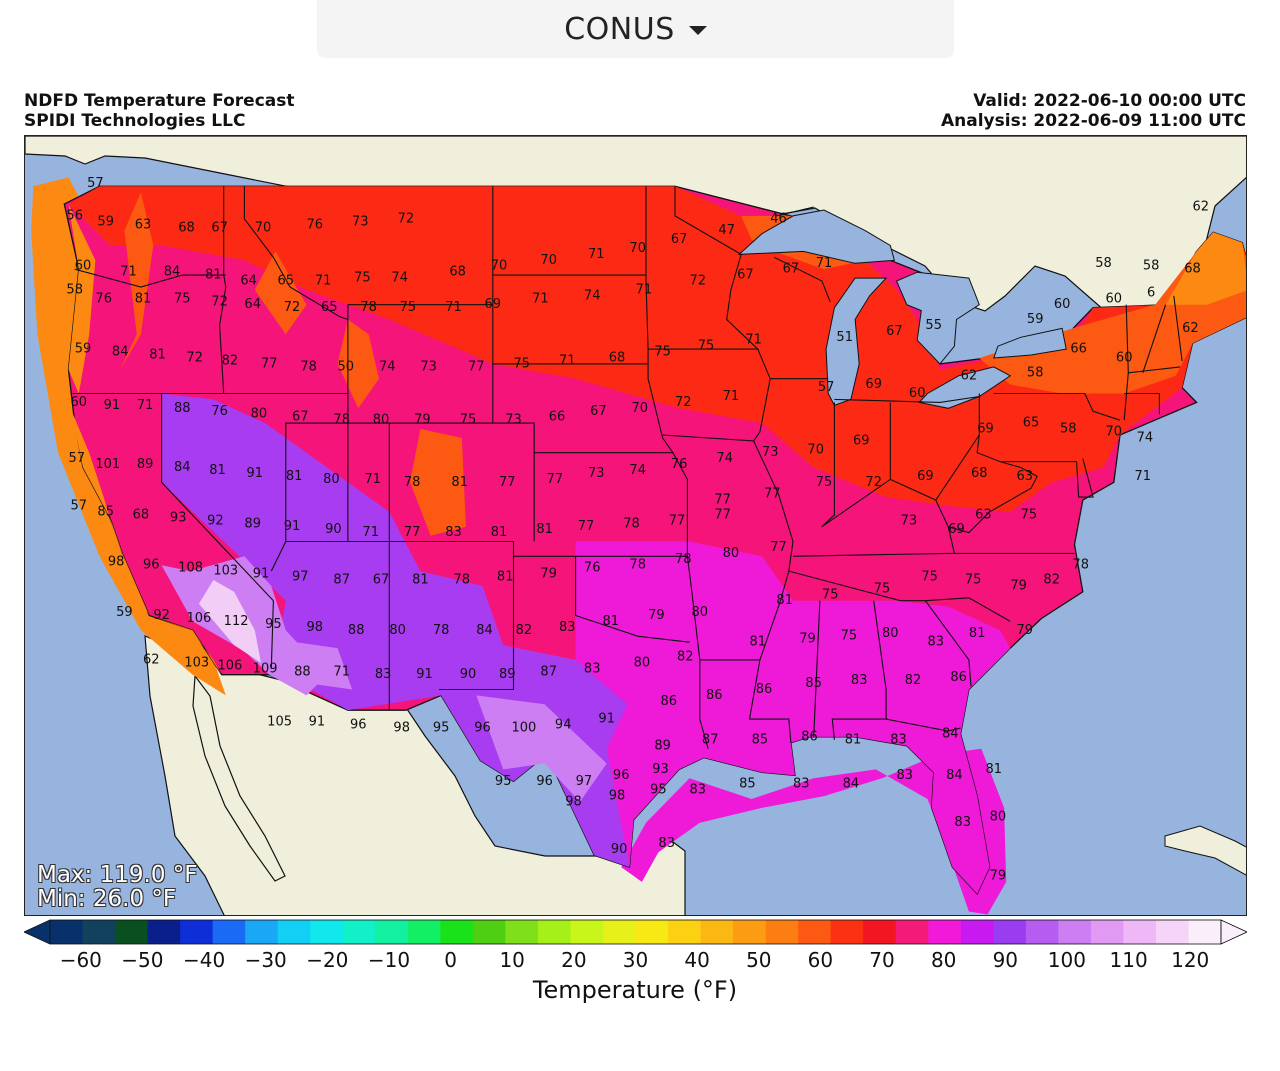  Describe the element at coordinates (327, 960) in the screenshot. I see `colorbar-tick-label: −20` at that location.